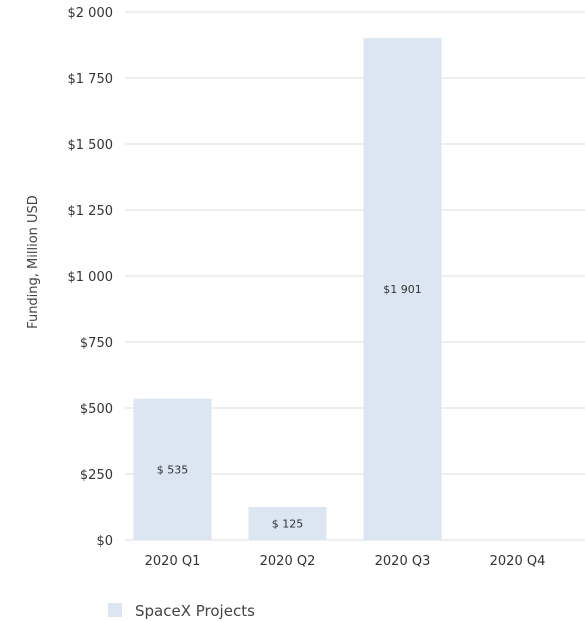 The width and height of the screenshot is (585, 621). What do you see at coordinates (345, 561) in the screenshot?
I see `x-axis-ticks: 2020 Q1 2020 Q2 2020 Q3 2020 Q4` at bounding box center [345, 561].